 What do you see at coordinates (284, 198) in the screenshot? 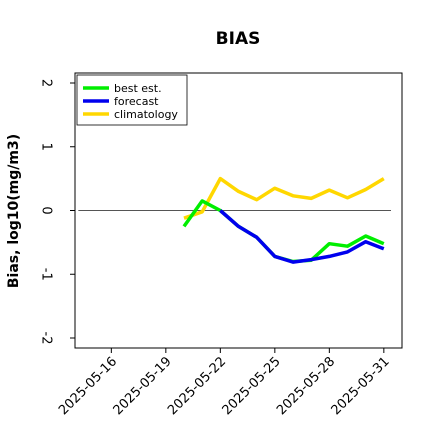
I see `series-line-climatology` at bounding box center [284, 198].